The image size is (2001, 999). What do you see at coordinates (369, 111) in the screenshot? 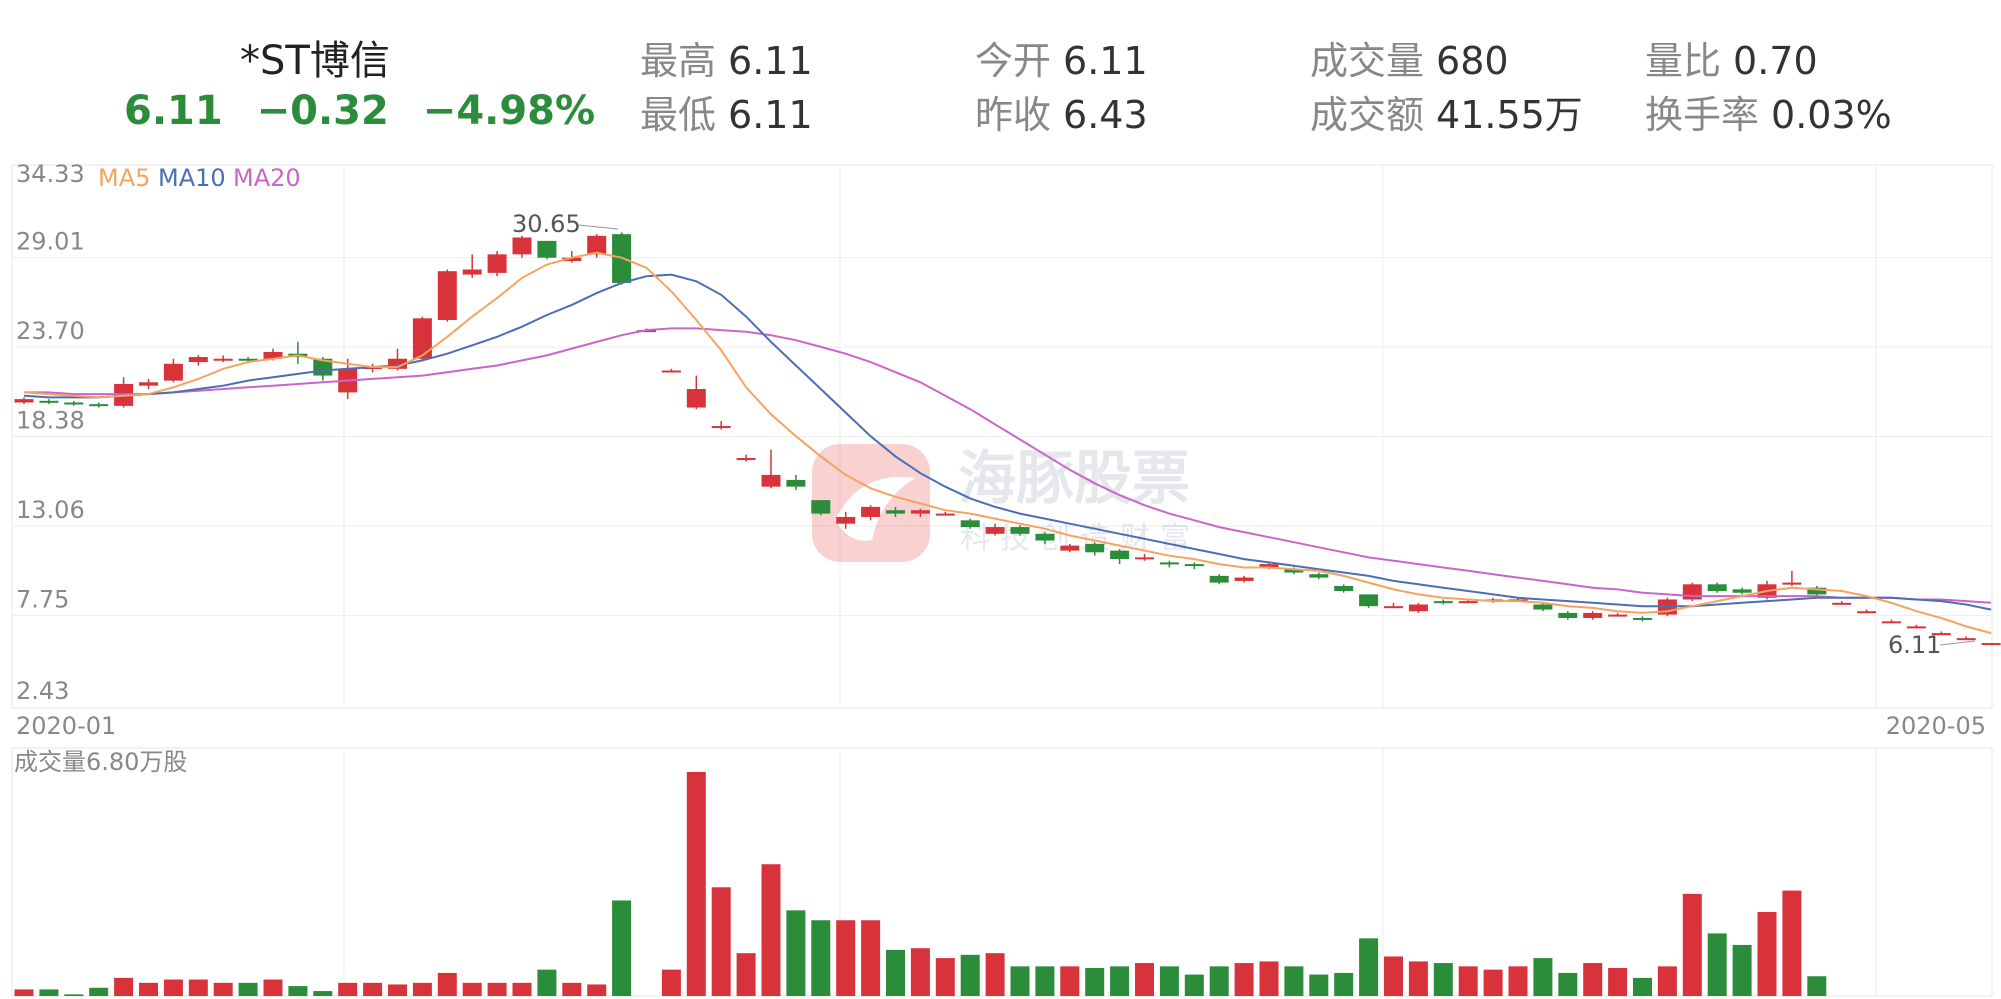
I see `price-line: 6.11 −0.32 −4.98%` at bounding box center [369, 111].